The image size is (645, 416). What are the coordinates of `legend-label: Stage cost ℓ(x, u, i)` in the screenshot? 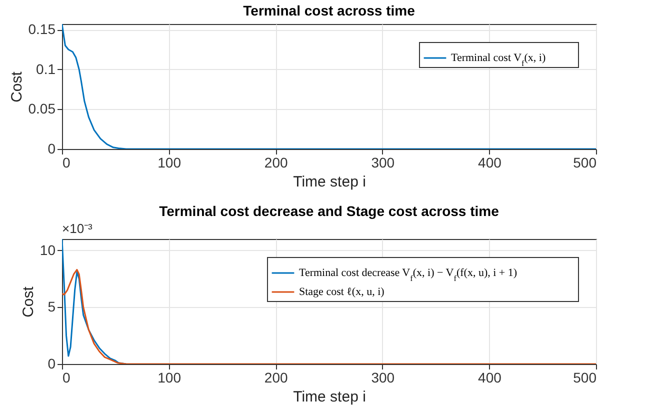 It's located at (342, 292).